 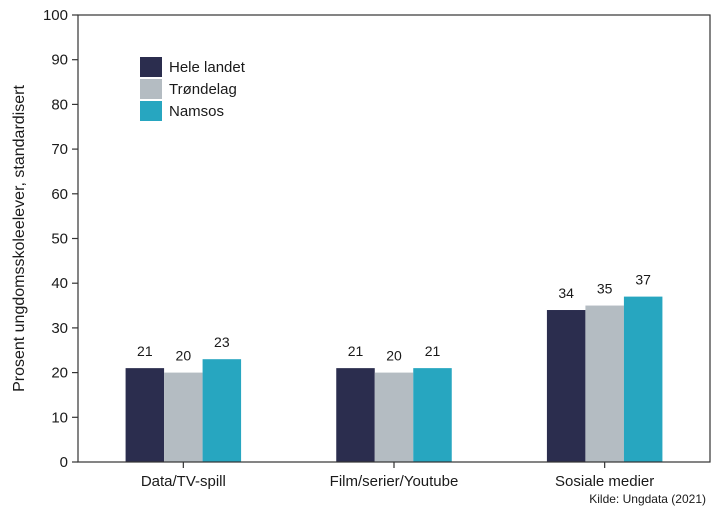 What do you see at coordinates (394, 318) in the screenshot?
I see `value-labels: 21 20 23 21 20 21 34 35 37` at bounding box center [394, 318].